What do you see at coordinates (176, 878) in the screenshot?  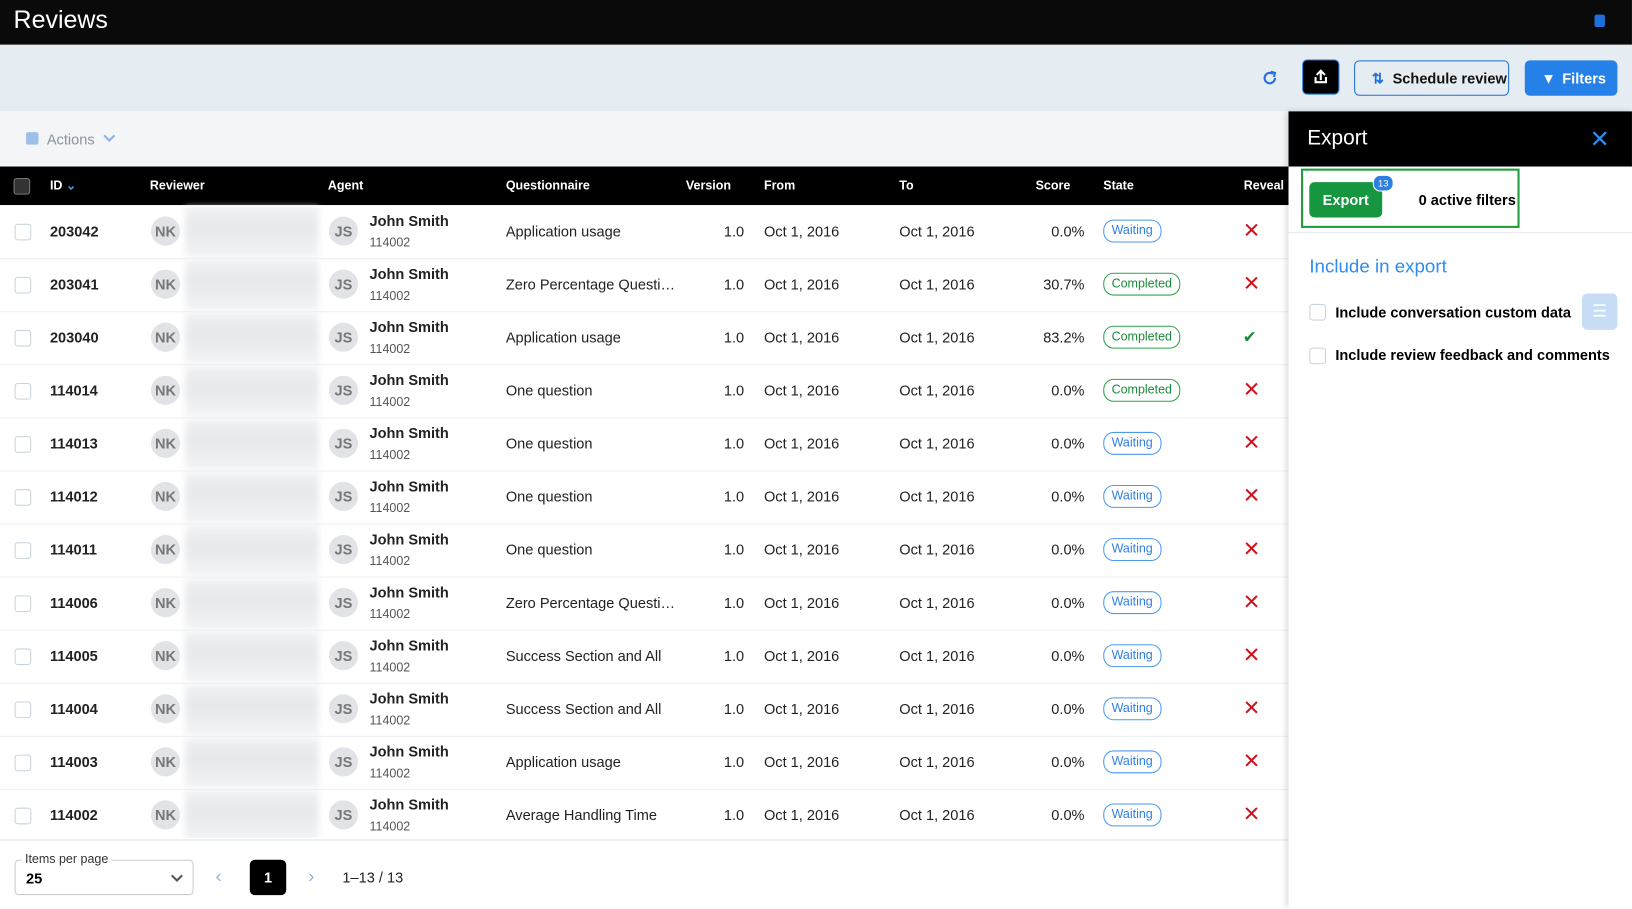 I see `items-chevron` at bounding box center [176, 878].